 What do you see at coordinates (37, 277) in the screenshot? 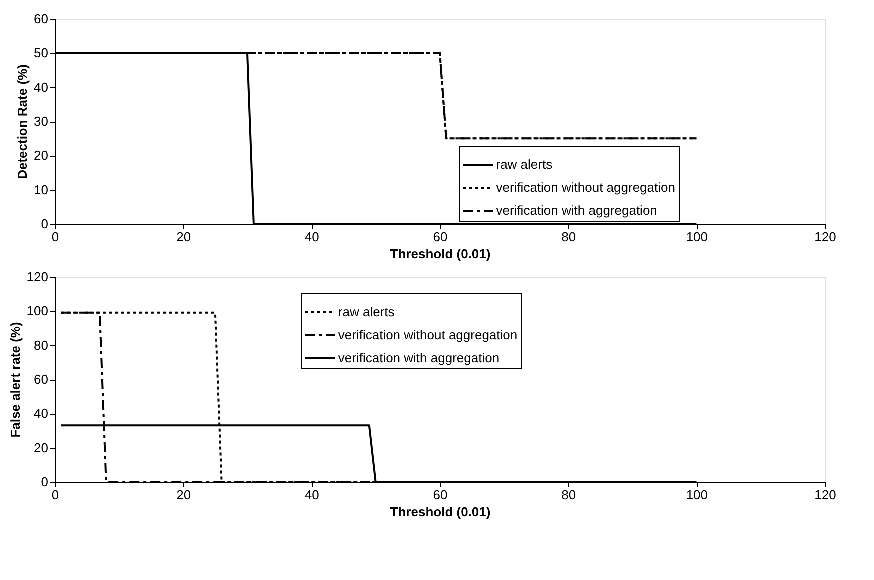
I see `y-tick-label: 120` at bounding box center [37, 277].